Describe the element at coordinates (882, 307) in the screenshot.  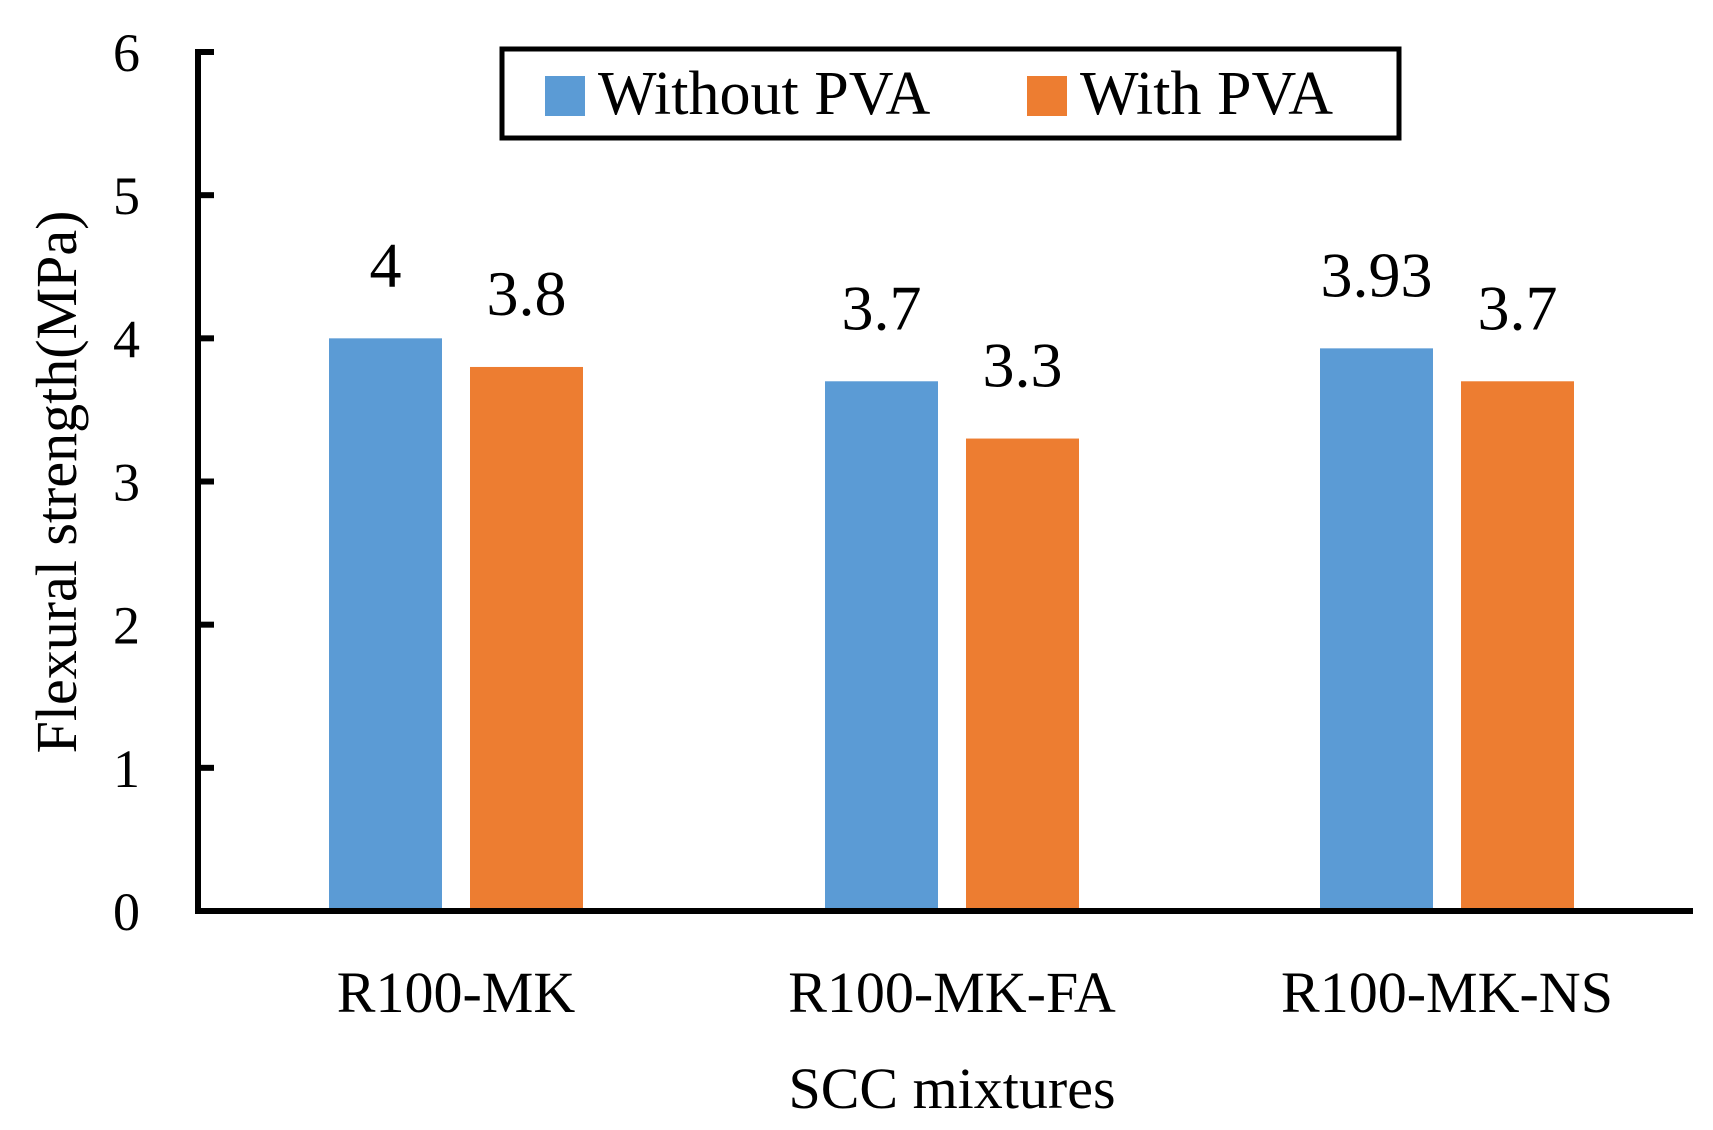
I see `data-label-r100-mk-fa-without-pva: 3.7` at that location.